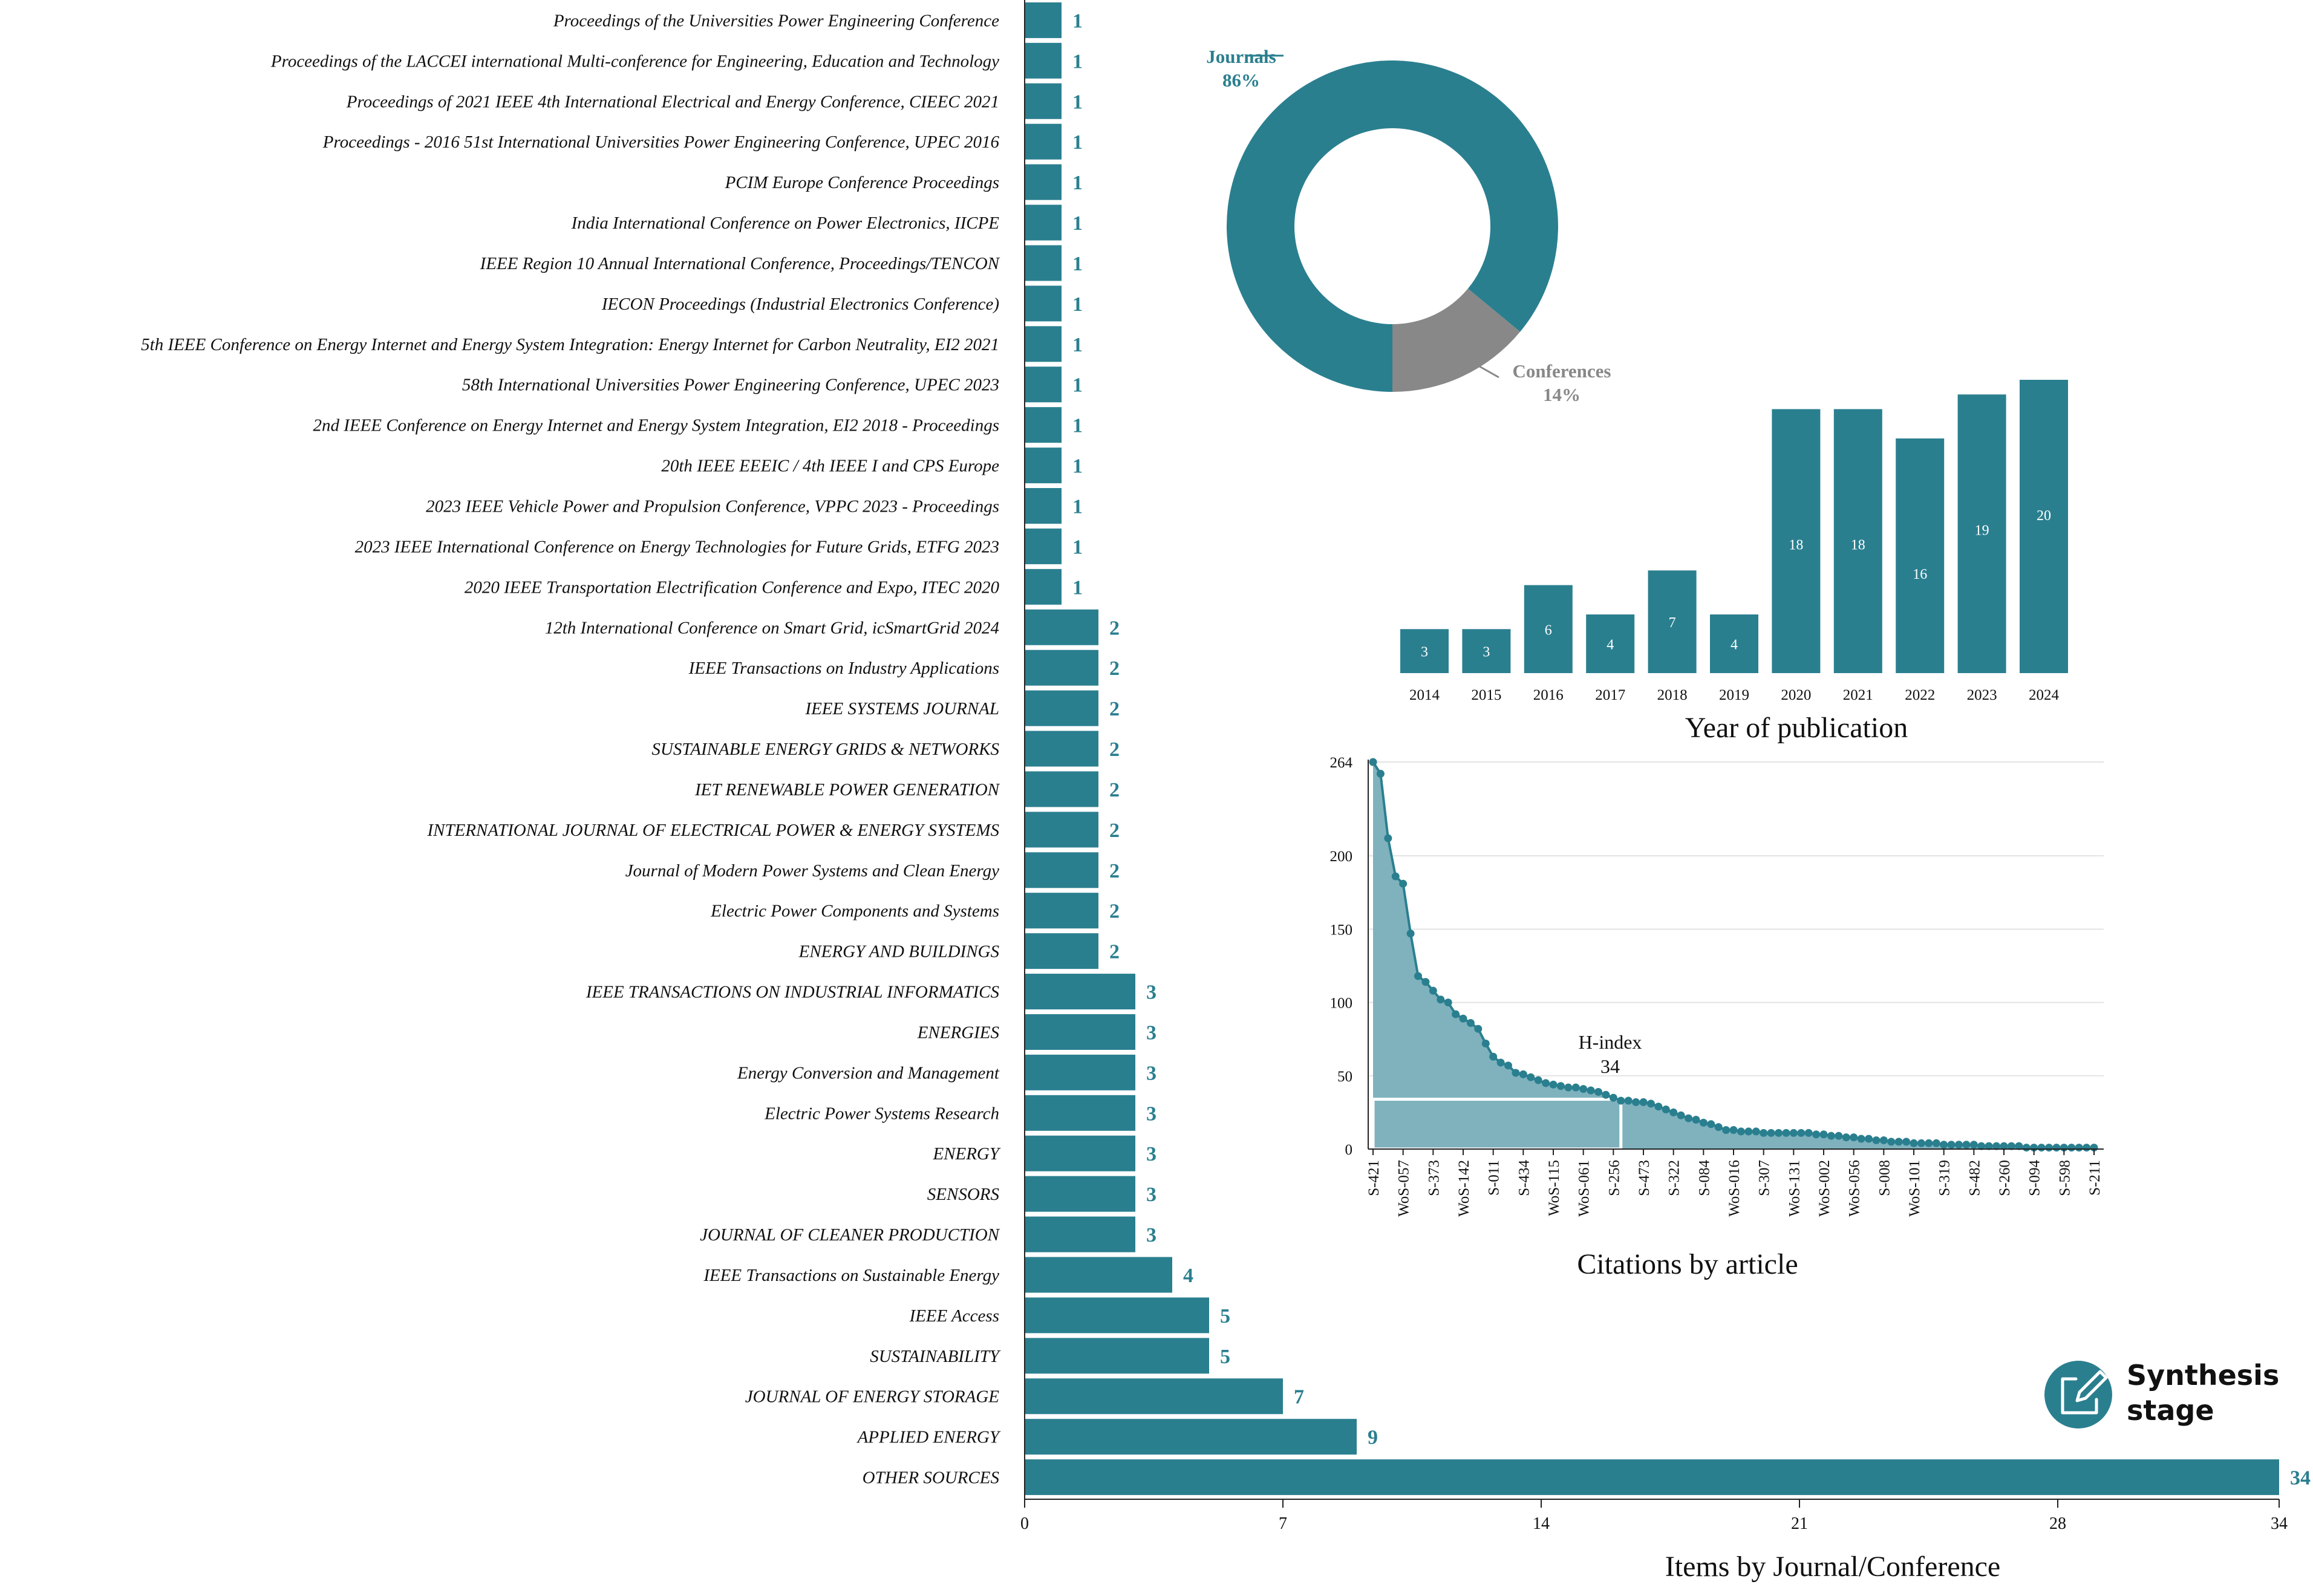 This screenshot has height=1596, width=2313. Describe the element at coordinates (1824, 1188) in the screenshot. I see `cite-x-tick-label: WoS-002` at that location.